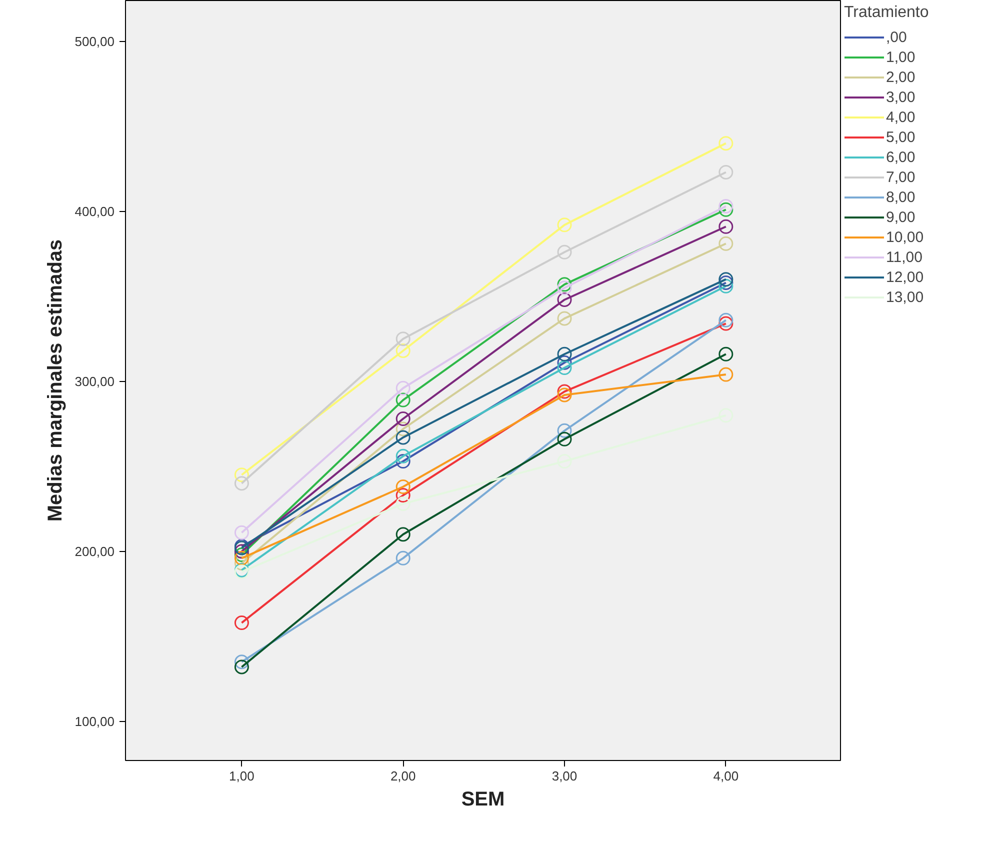 This screenshot has height=852, width=998. Describe the element at coordinates (901, 197) in the screenshot. I see `legend-label: 8,00` at that location.